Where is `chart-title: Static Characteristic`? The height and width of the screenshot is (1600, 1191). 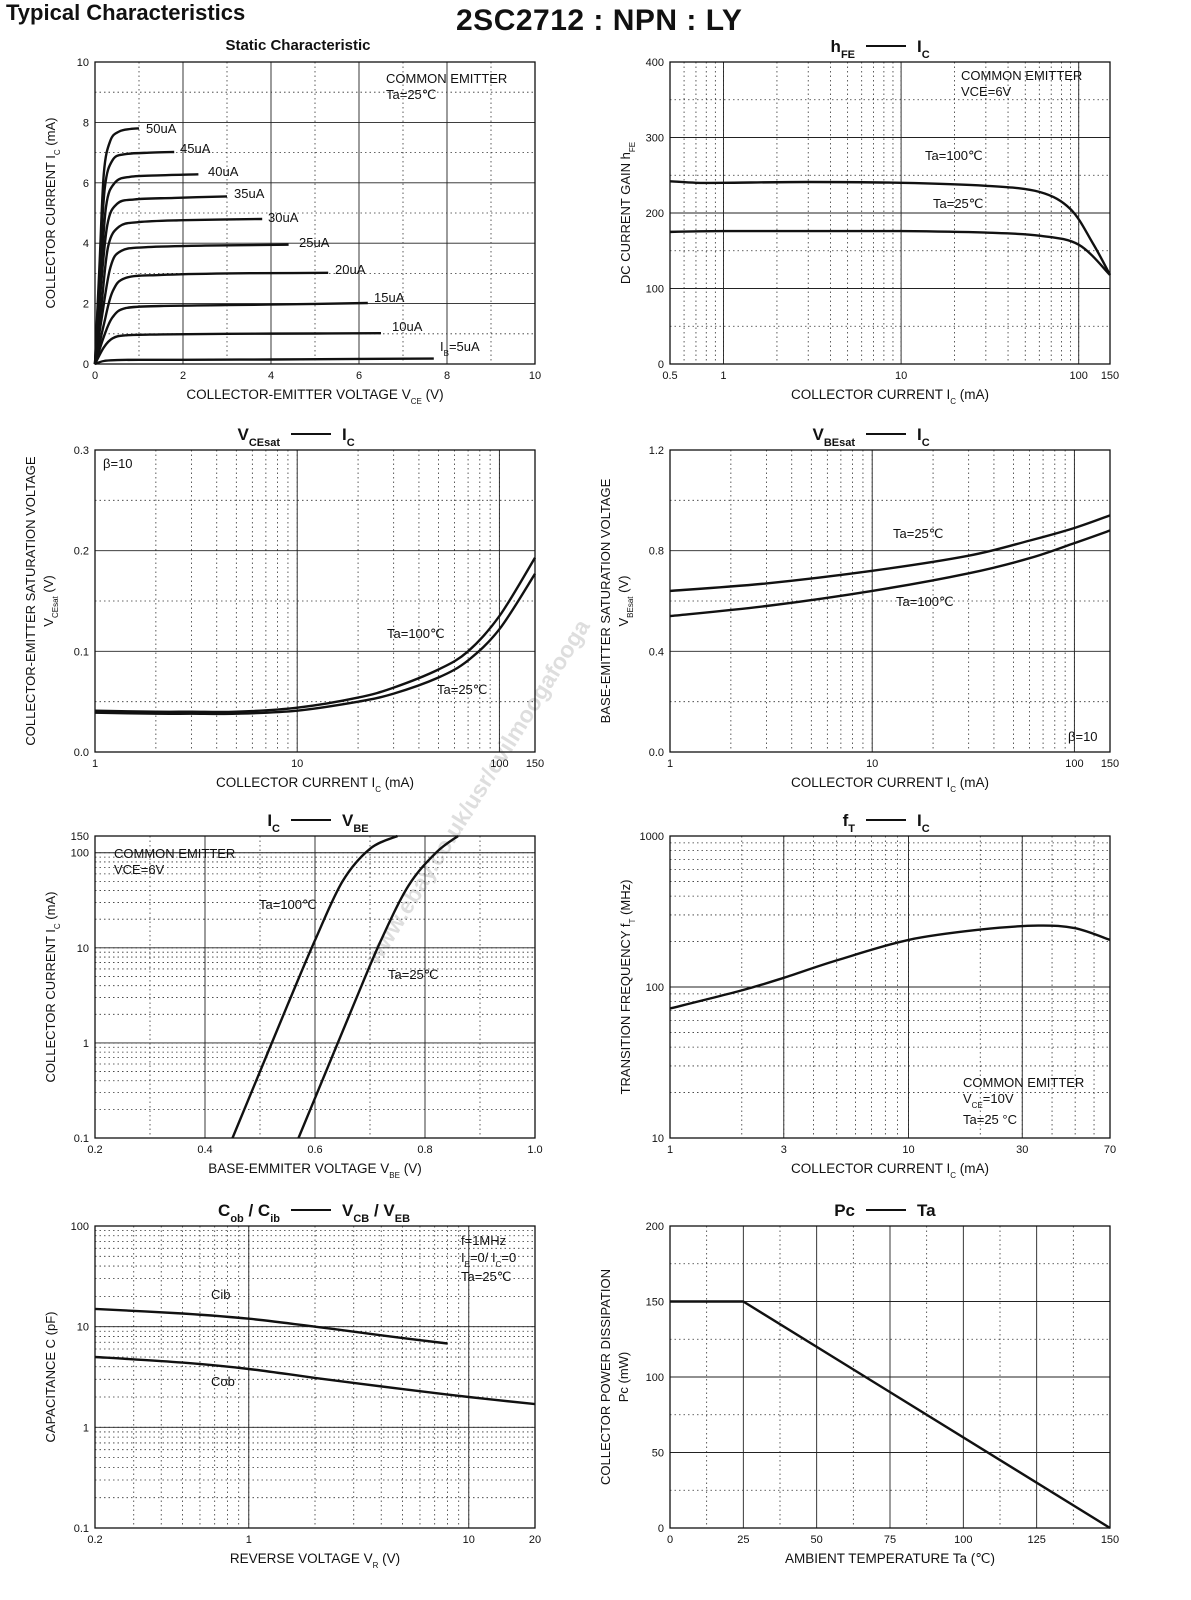 chart-title: Static Characteristic is located at coordinates (297, 45).